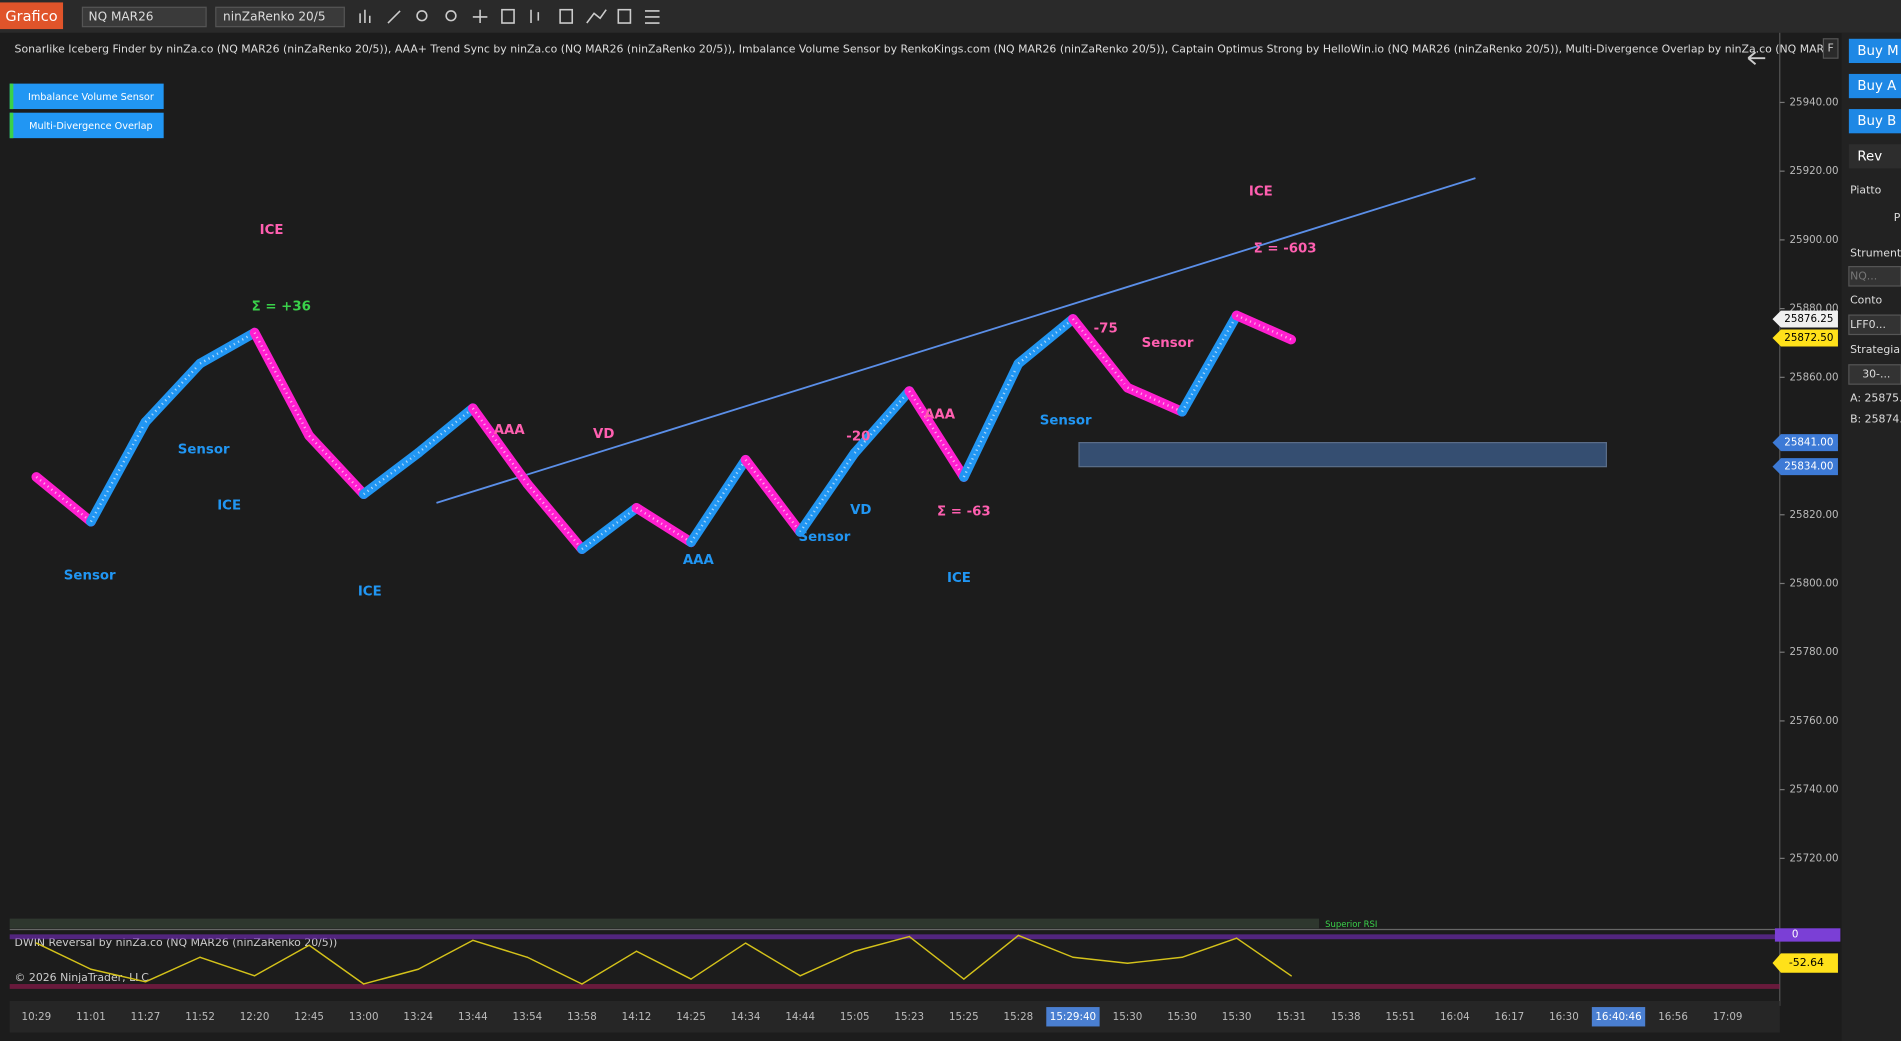 The height and width of the screenshot is (1041, 1901). I want to click on x-tick-label: 15:51, so click(1400, 1017).